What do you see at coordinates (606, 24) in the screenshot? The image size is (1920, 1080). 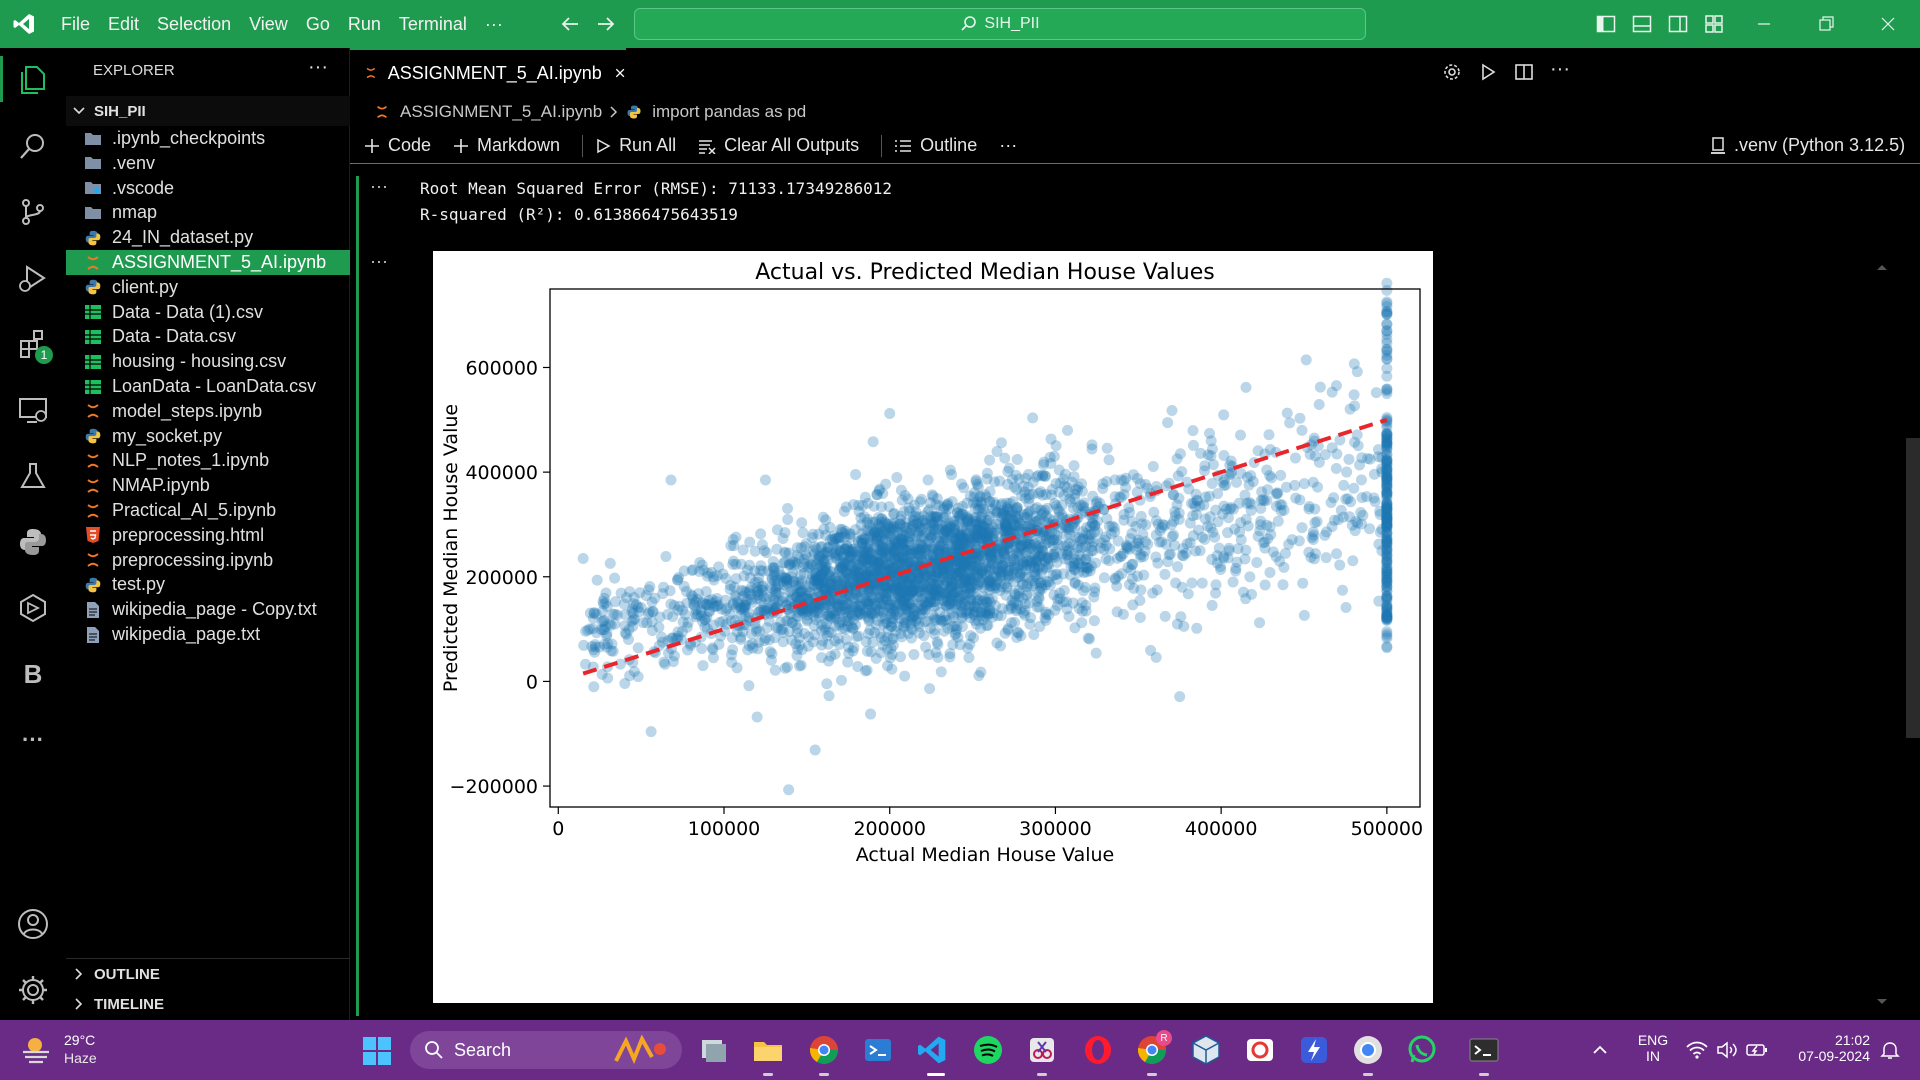 I see `forward-arrow-icon` at bounding box center [606, 24].